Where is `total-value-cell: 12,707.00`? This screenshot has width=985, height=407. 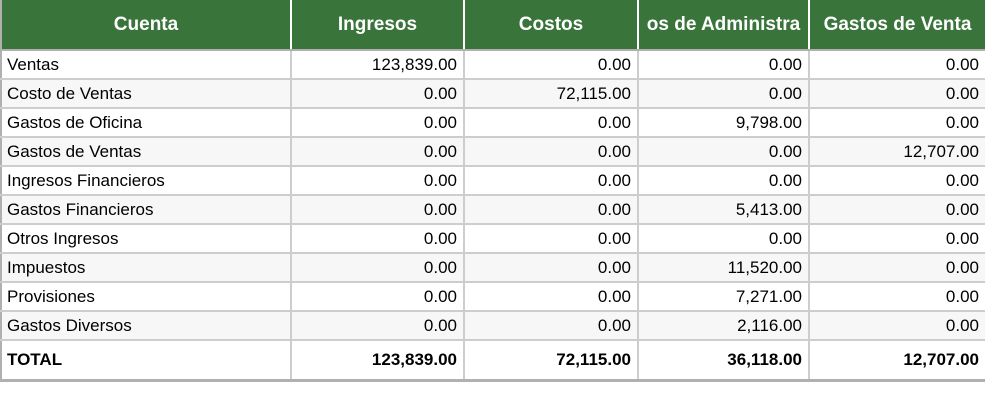
total-value-cell: 12,707.00 is located at coordinates (896, 360).